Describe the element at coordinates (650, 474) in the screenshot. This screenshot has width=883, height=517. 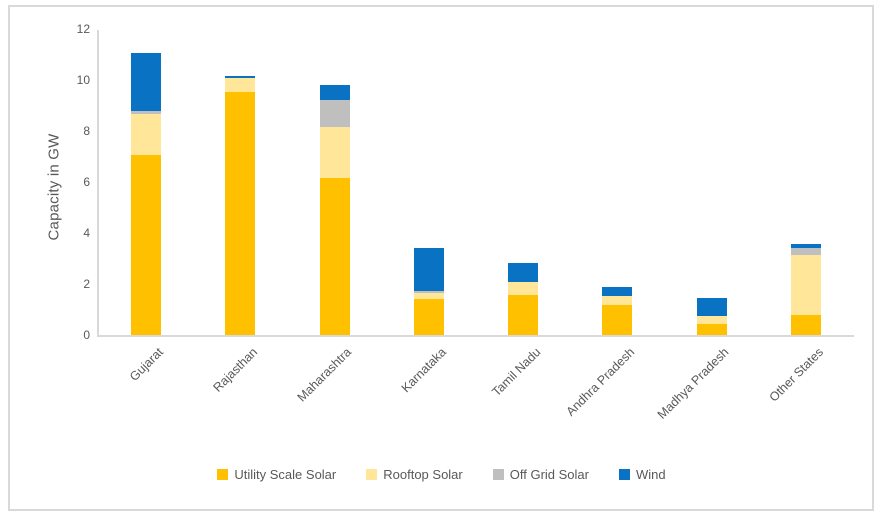
I see `legend-label: Wind` at that location.